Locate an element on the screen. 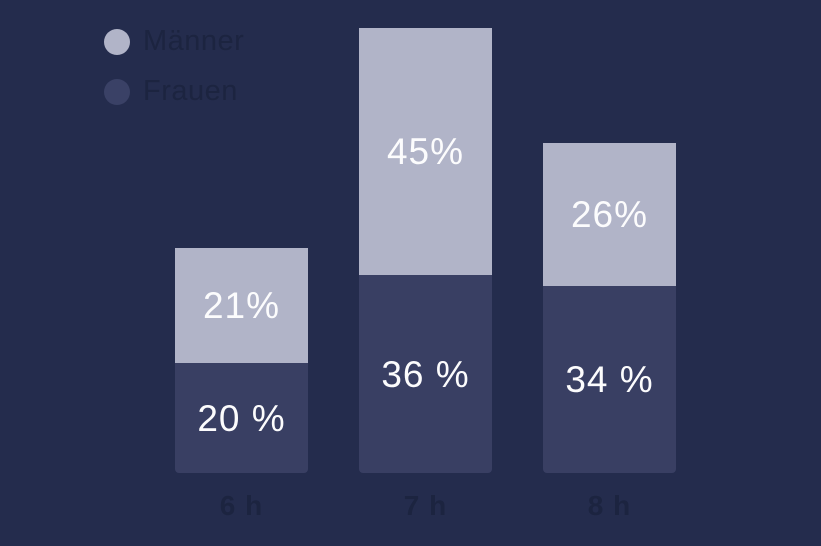 The height and width of the screenshot is (546, 821). bar-group: 21% 20 % is located at coordinates (241, 360).